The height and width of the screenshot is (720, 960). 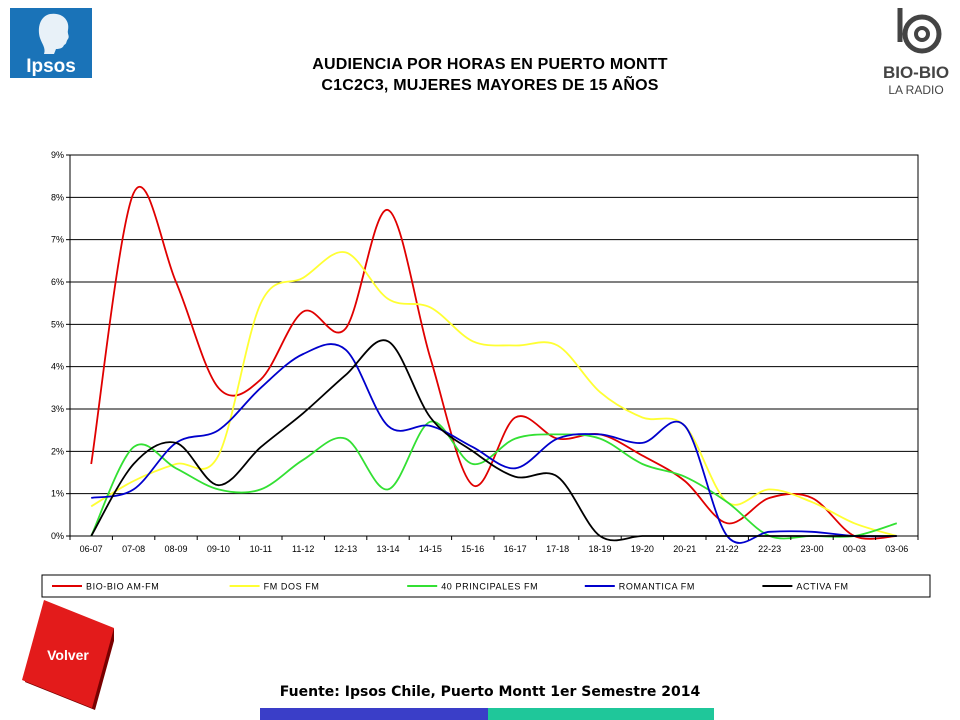 I want to click on series-line-40-principales-fm, so click(x=494, y=480).